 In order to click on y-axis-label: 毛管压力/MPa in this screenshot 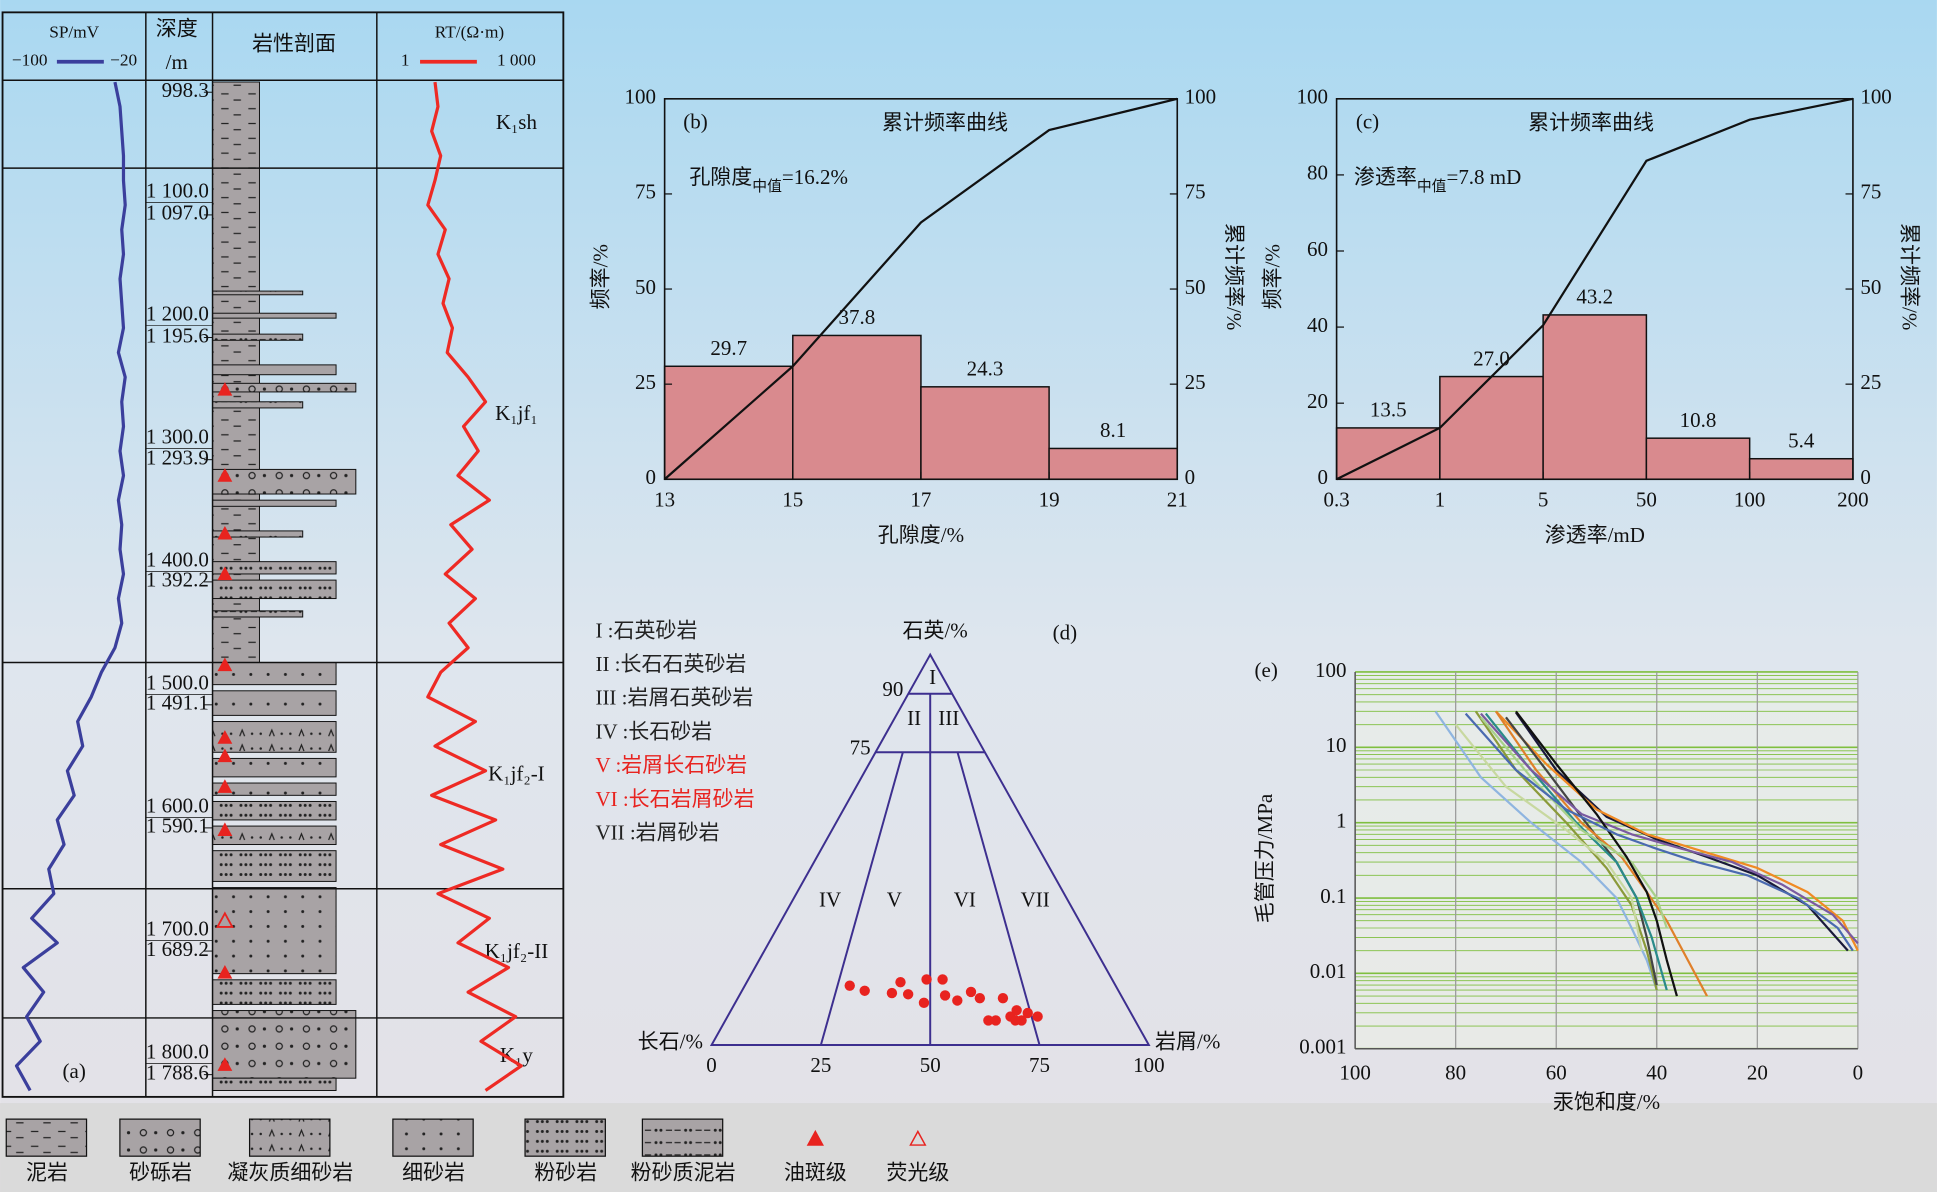, I will do `click(1265, 858)`.